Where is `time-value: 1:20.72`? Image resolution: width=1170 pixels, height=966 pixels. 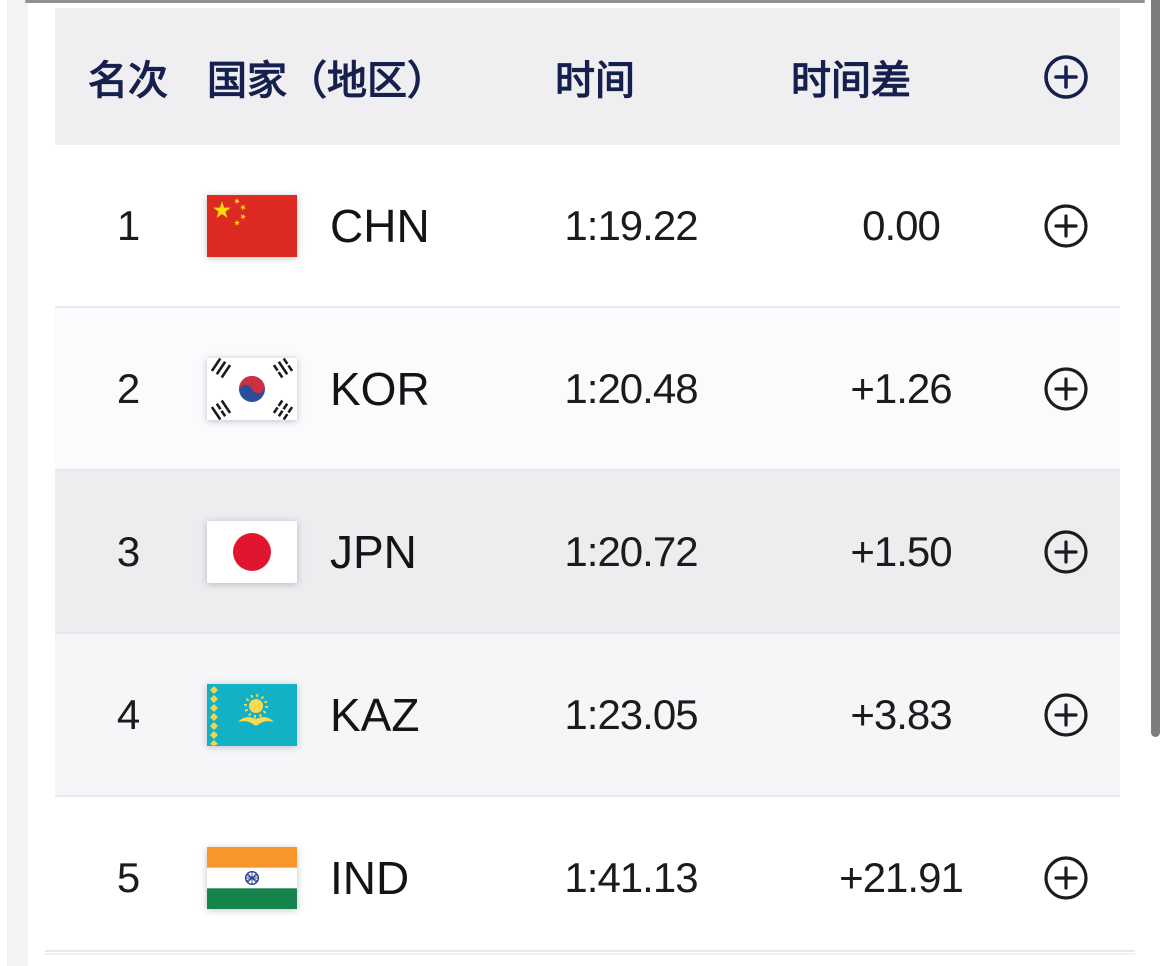 time-value: 1:20.72 is located at coordinates (631, 551).